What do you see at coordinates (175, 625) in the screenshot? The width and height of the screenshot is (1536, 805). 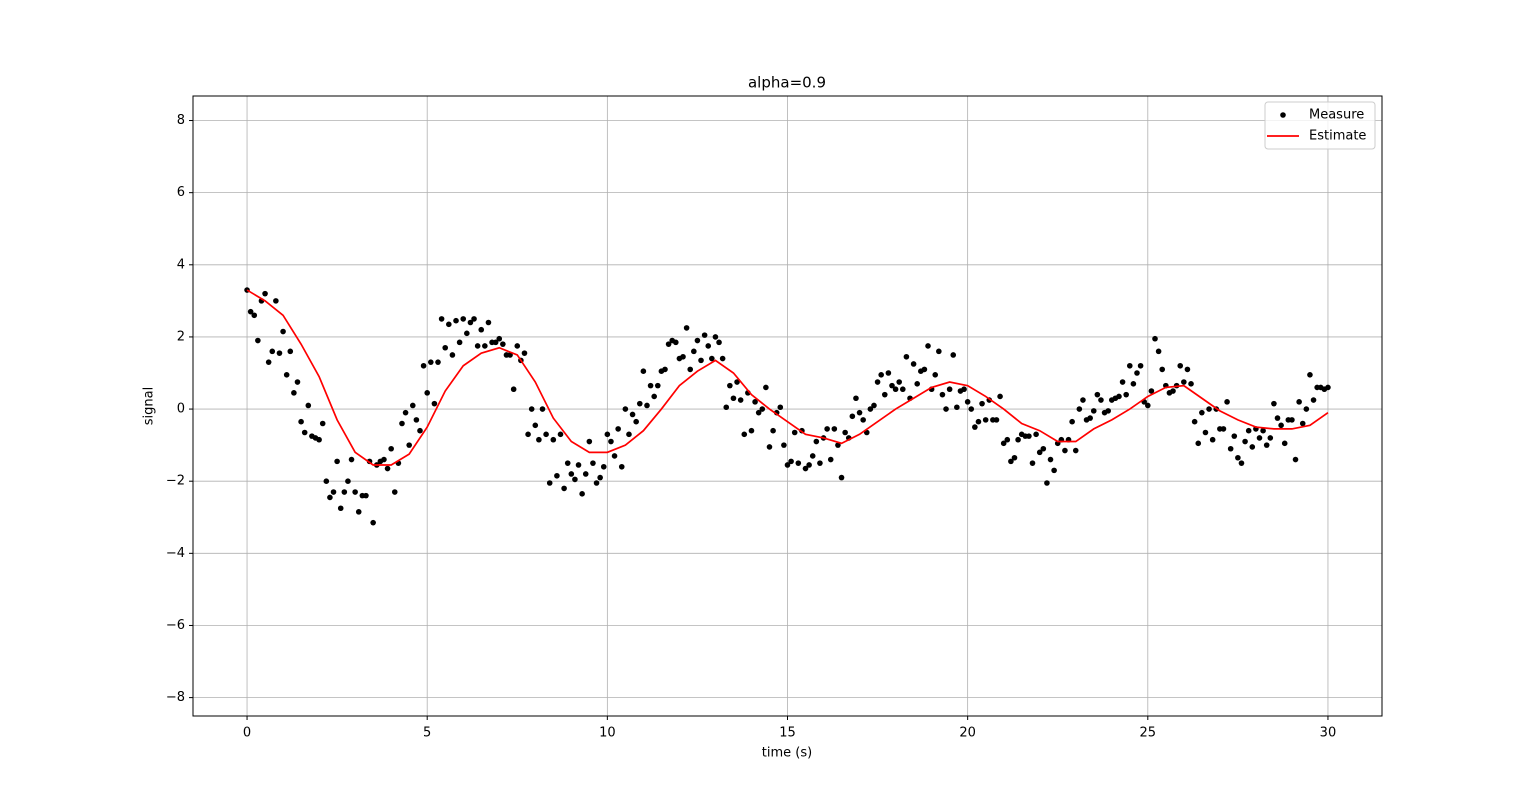 I see `y-tick-label: −6` at bounding box center [175, 625].